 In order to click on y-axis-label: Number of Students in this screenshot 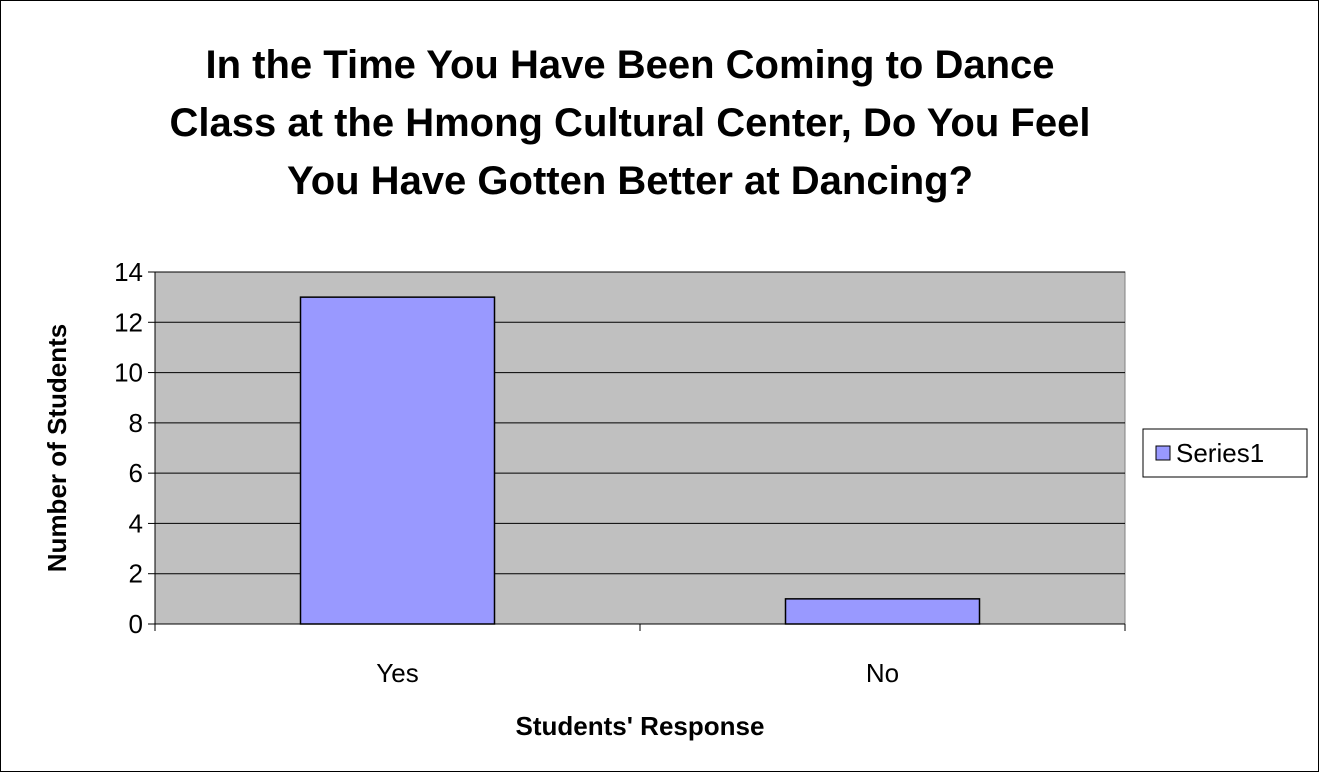, I will do `click(57, 448)`.